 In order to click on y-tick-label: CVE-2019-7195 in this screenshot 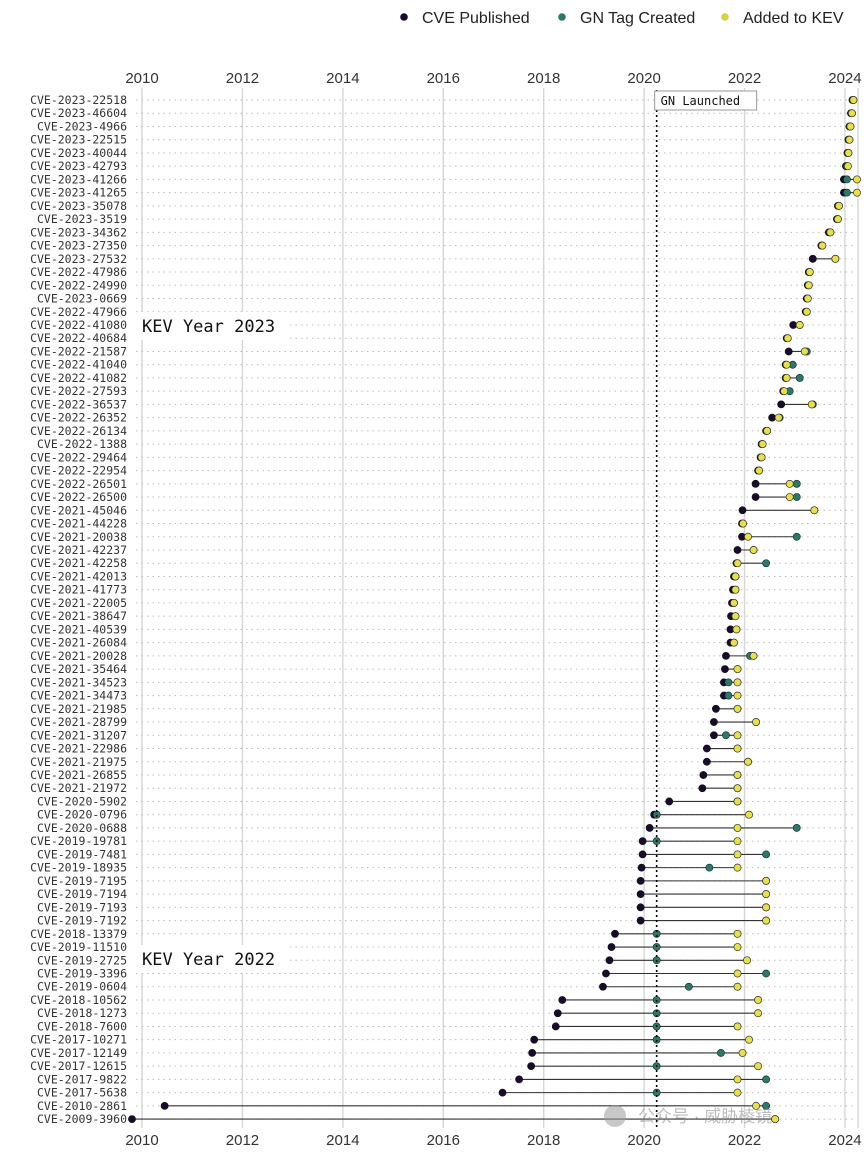, I will do `click(82, 881)`.